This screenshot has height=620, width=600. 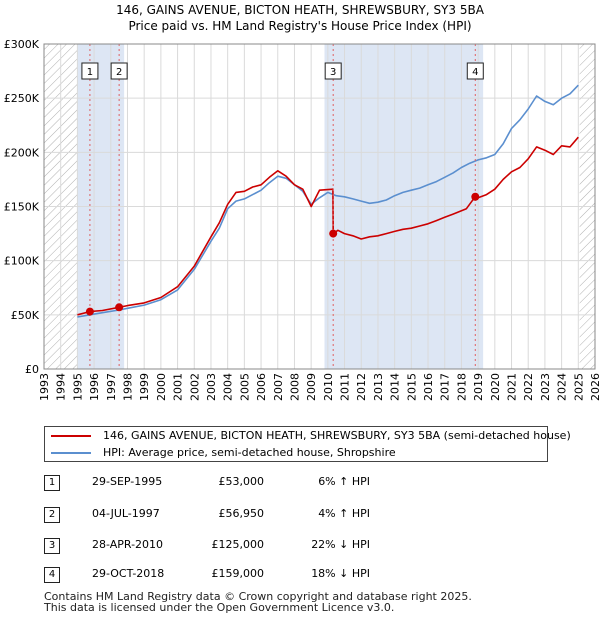 I want to click on transaction-date: 04-JUL-1997, so click(x=126, y=513).